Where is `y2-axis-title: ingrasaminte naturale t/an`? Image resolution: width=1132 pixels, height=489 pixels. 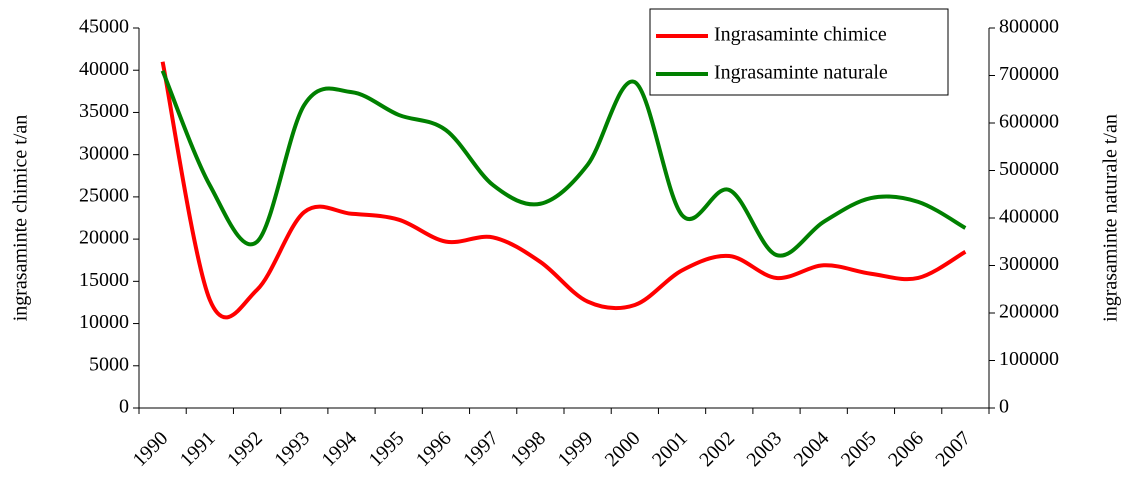
y2-axis-title: ingrasaminte naturale t/an is located at coordinates (1111, 218).